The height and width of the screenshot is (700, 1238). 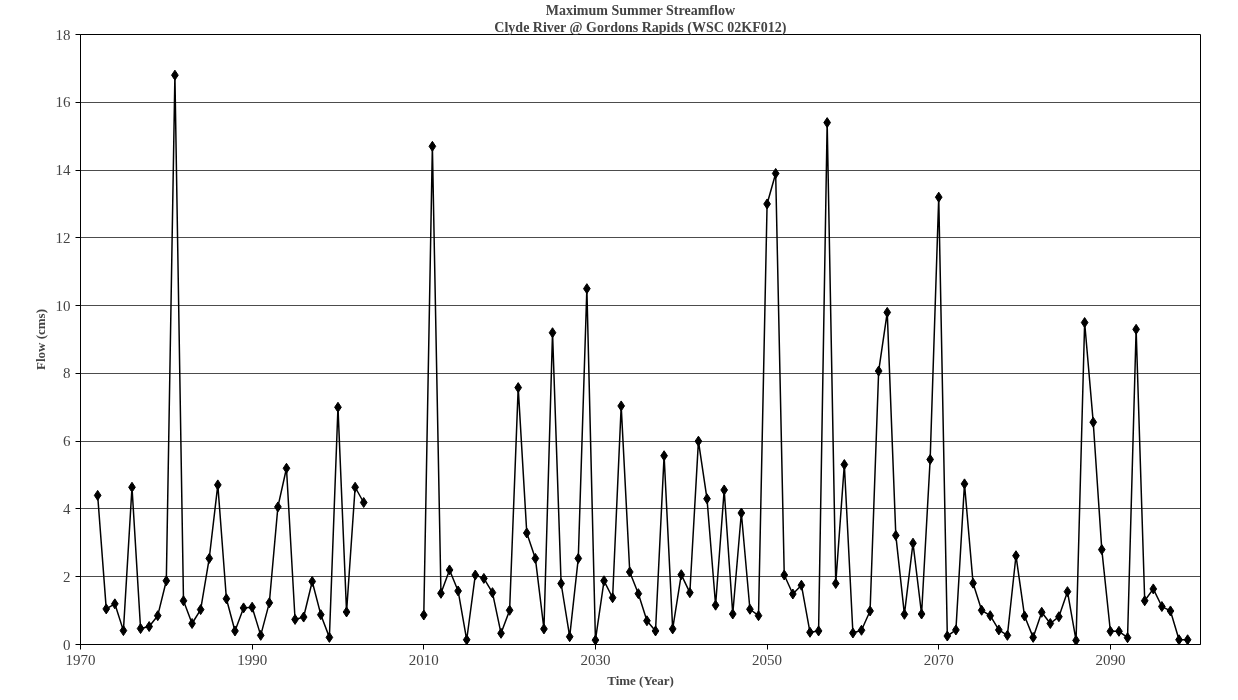 I want to click on y-tick-label: 0, so click(x=67, y=644).